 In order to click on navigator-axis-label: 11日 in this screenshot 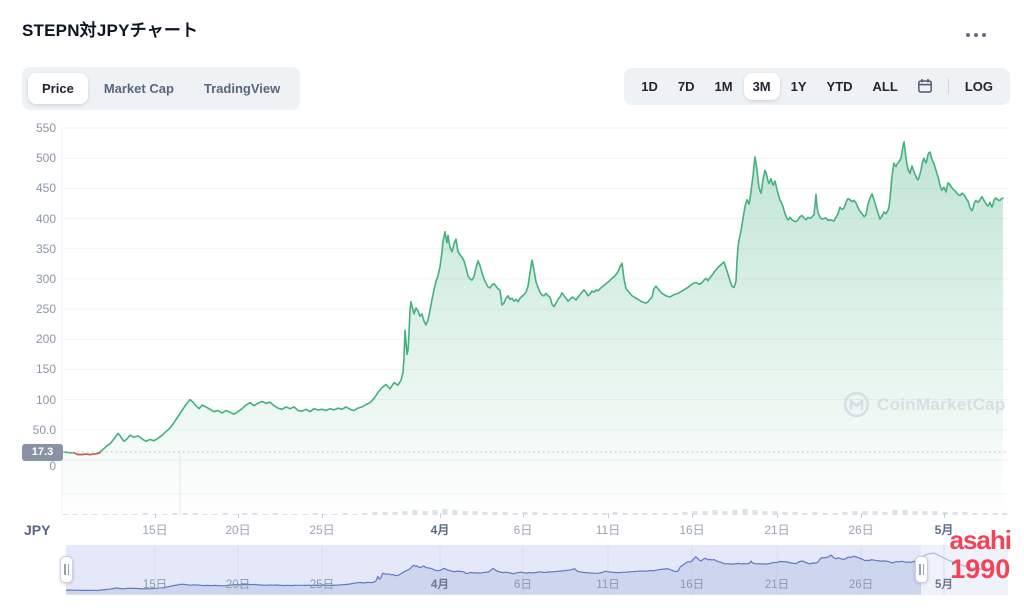, I will do `click(608, 585)`.